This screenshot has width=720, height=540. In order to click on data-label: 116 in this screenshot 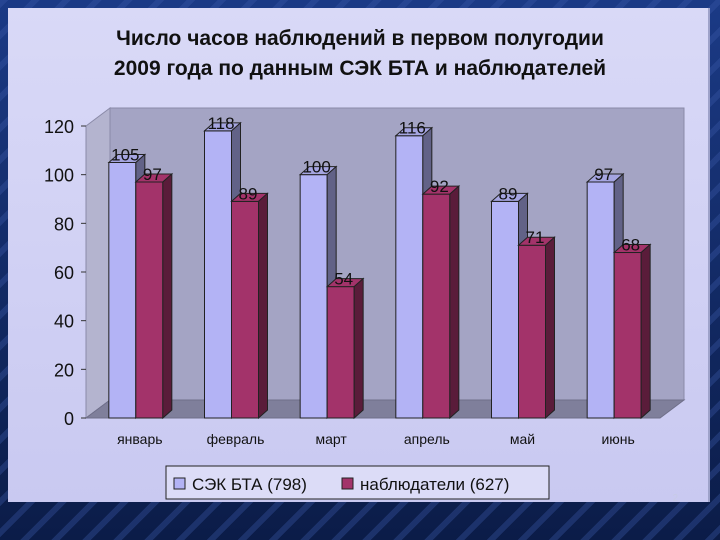, I will do `click(412, 128)`.